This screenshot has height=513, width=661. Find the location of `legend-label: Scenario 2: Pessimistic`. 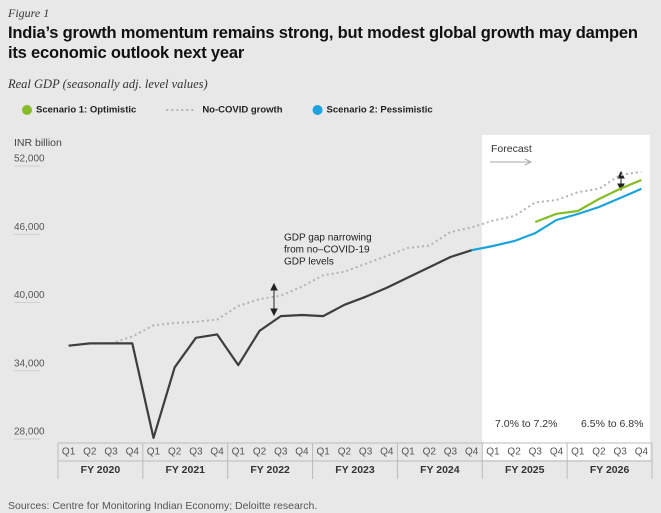

legend-label: Scenario 2: Pessimistic is located at coordinates (380, 110).